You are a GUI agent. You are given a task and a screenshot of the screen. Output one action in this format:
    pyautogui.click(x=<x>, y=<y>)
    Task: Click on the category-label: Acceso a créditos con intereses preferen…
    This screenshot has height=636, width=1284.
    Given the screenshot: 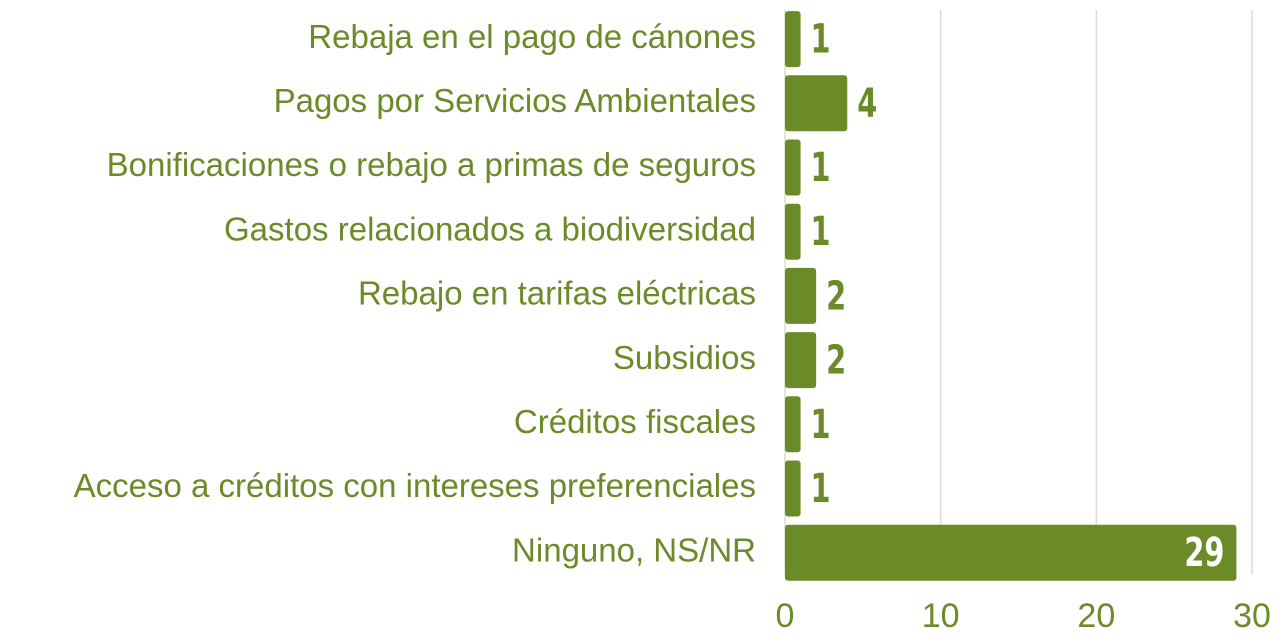 What is the action you would take?
    pyautogui.click(x=415, y=485)
    